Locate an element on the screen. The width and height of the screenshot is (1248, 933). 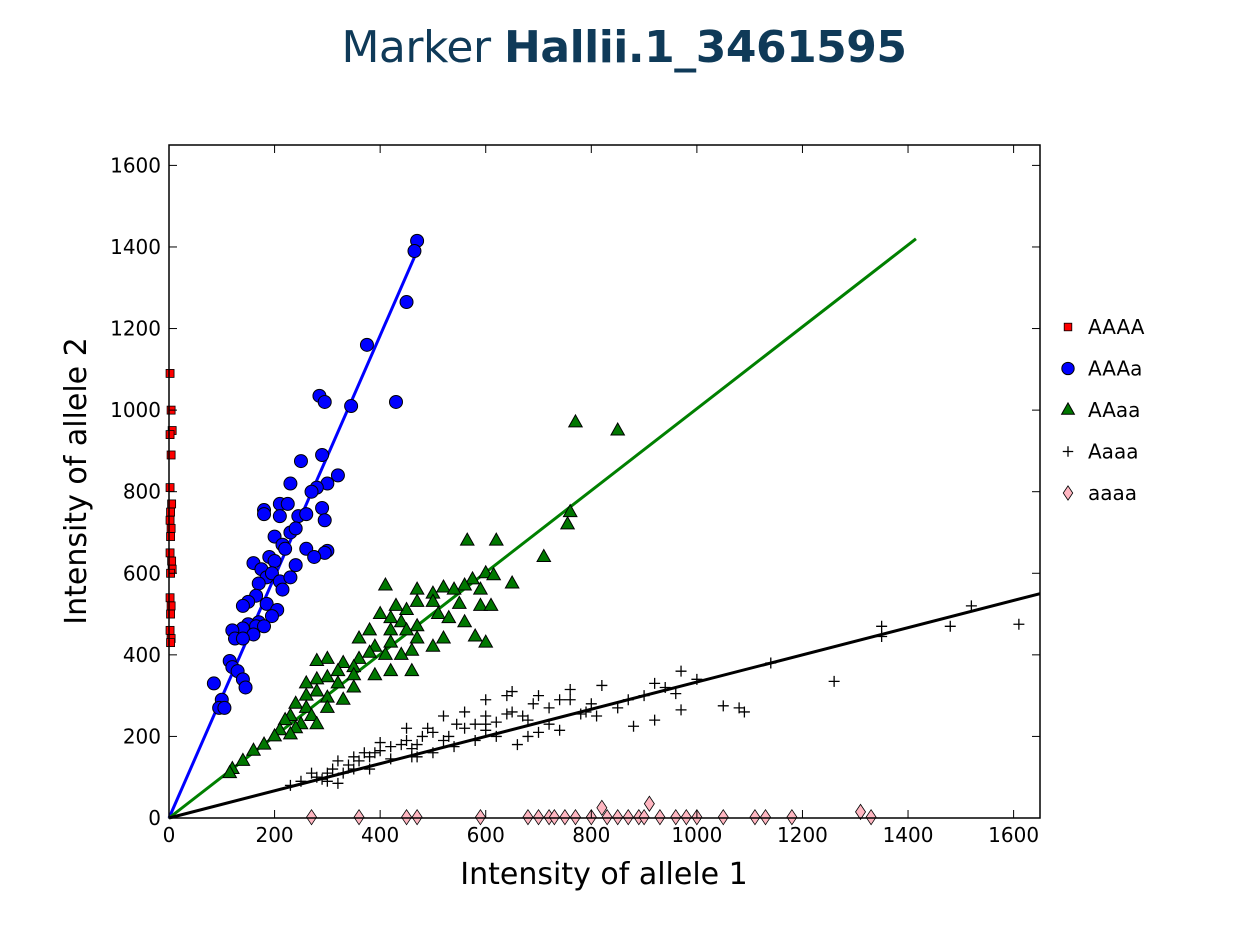
y-tick-label: 800 is located at coordinates (142, 492).